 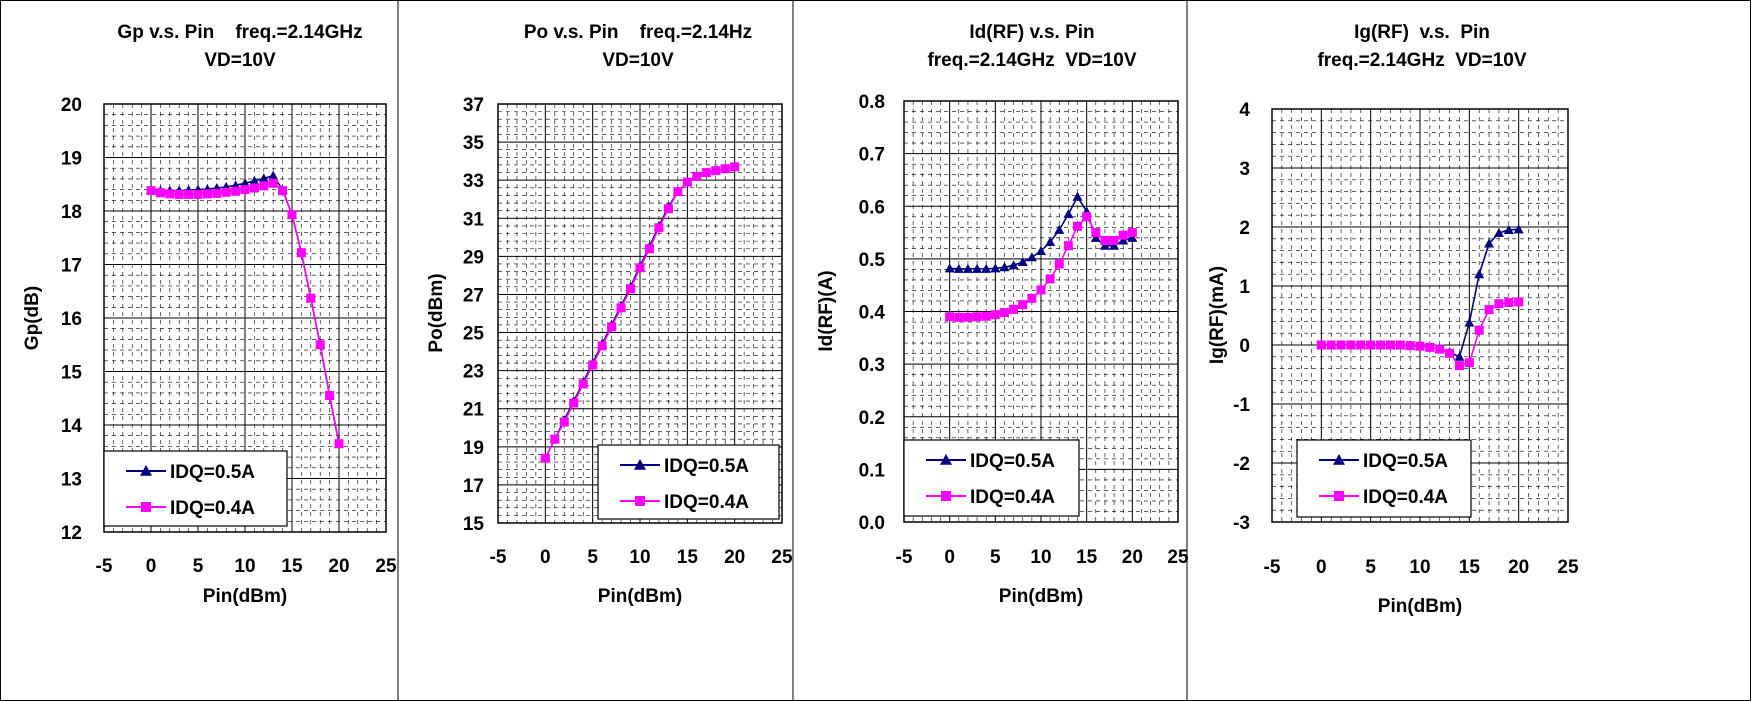 I want to click on y-axis-label: Gp(dB), so click(x=32, y=318).